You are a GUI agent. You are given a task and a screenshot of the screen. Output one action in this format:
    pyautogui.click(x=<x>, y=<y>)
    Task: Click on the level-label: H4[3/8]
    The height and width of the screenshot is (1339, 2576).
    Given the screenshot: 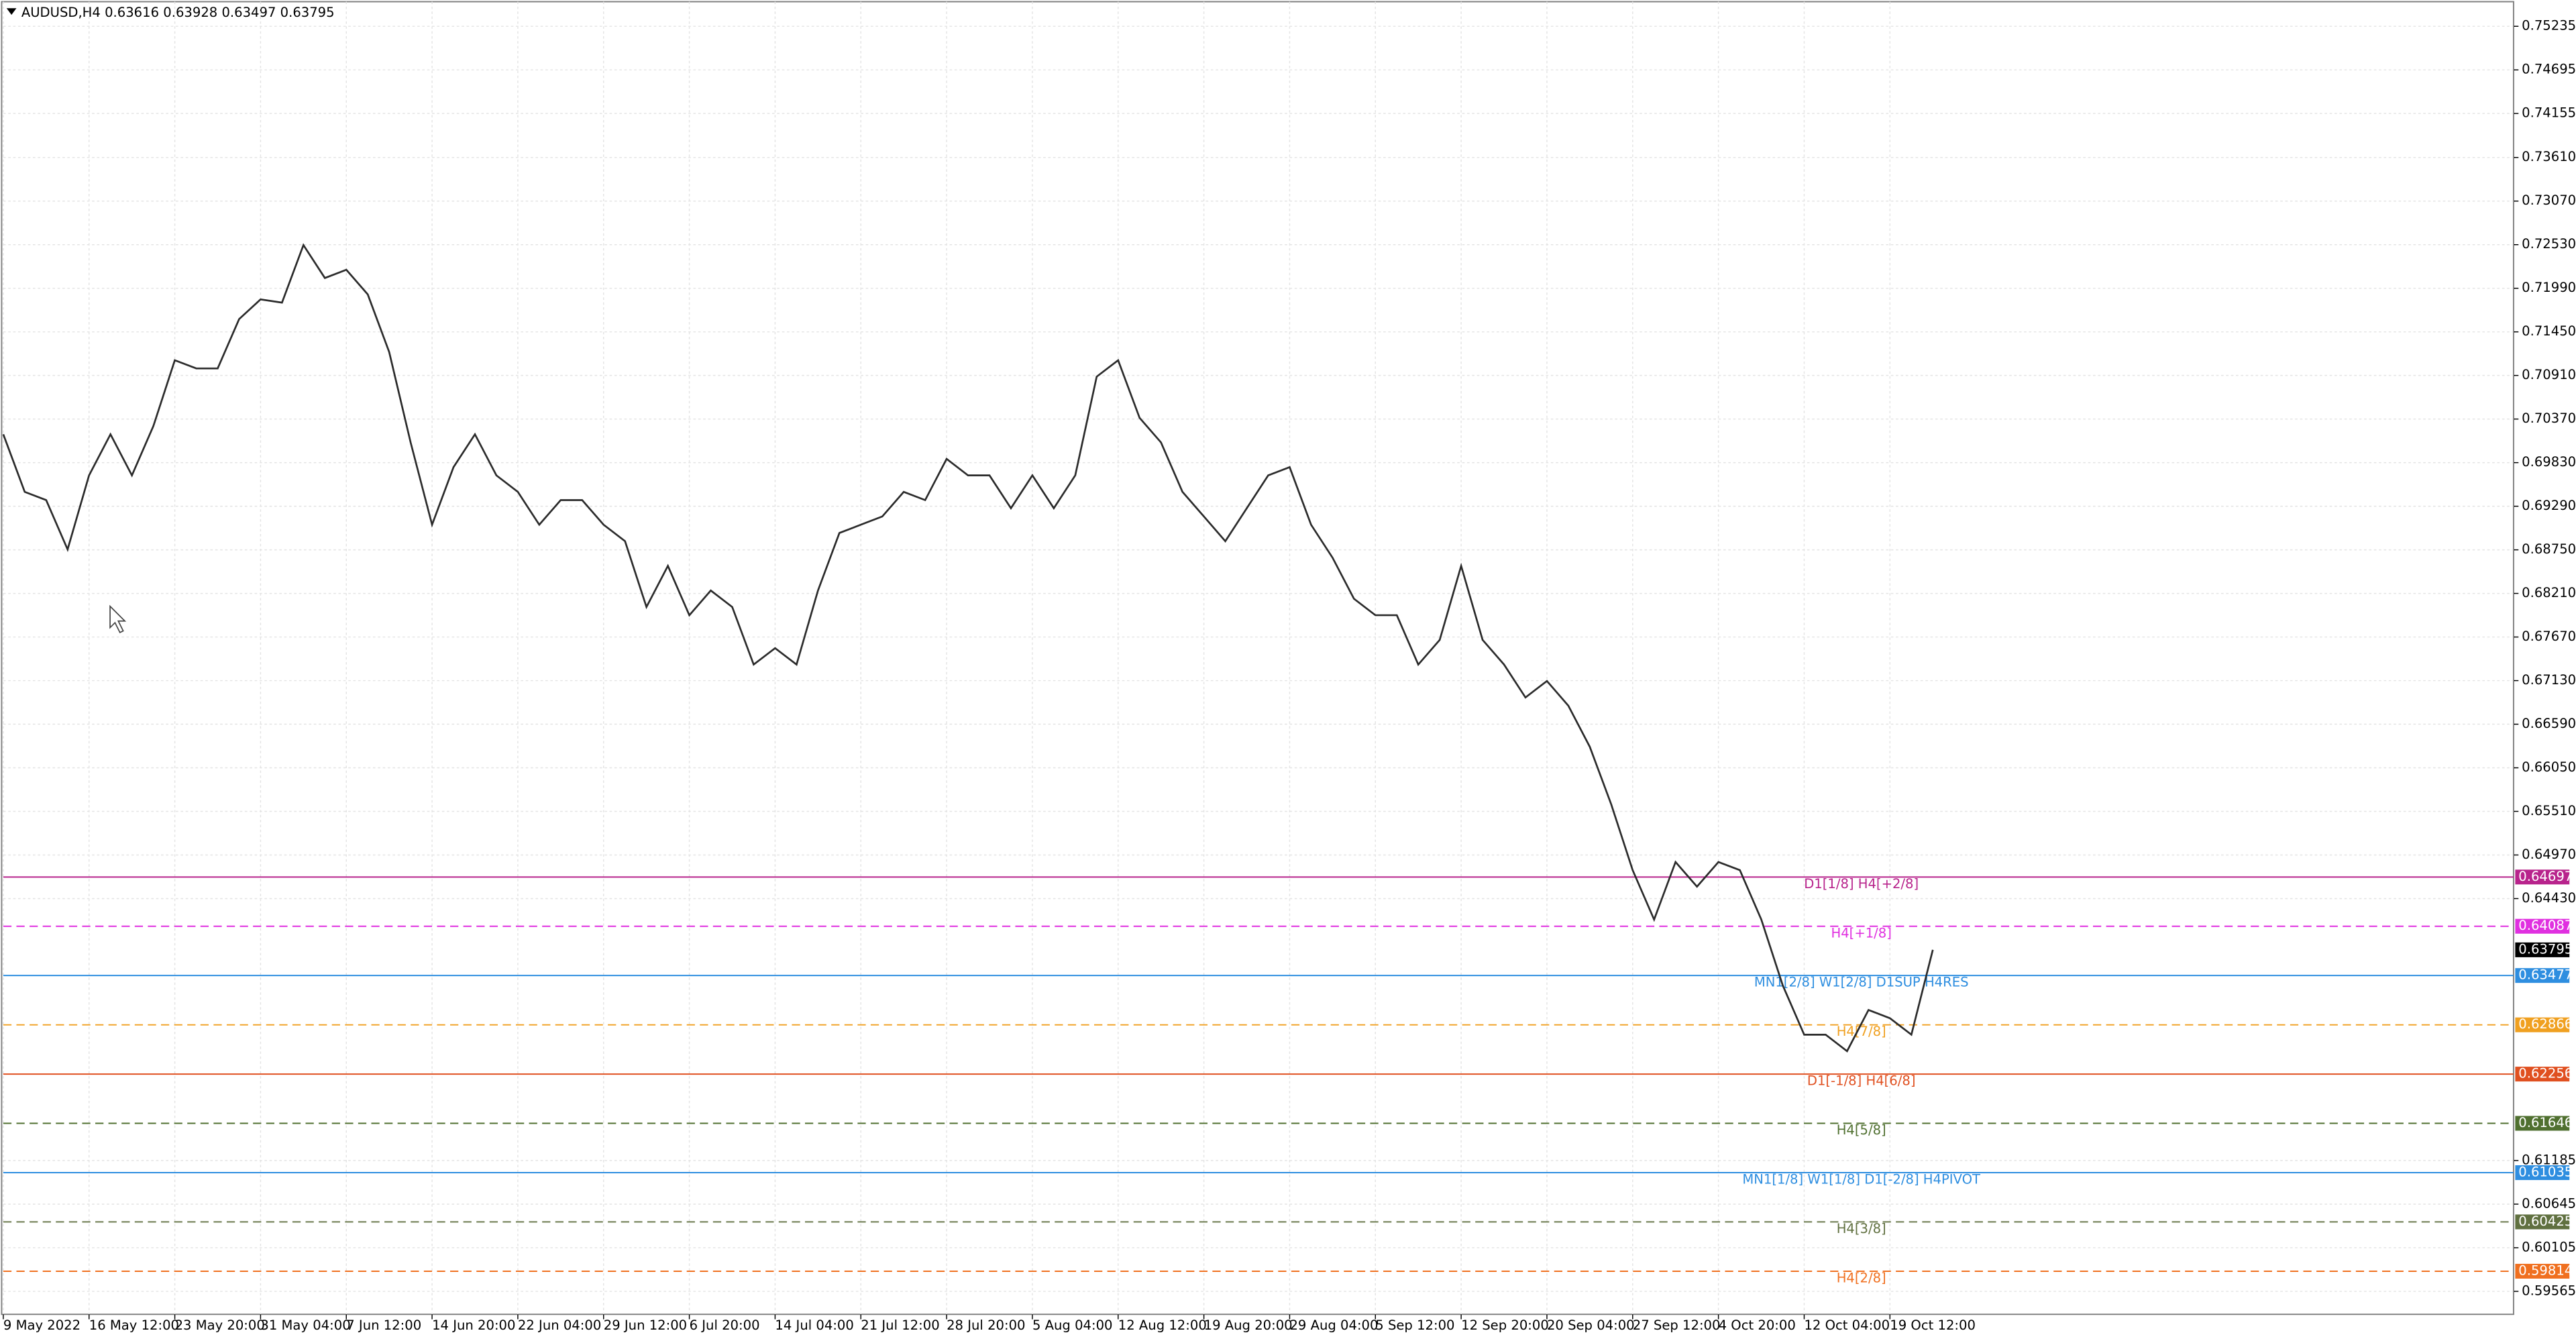 What is the action you would take?
    pyautogui.click(x=1861, y=1228)
    